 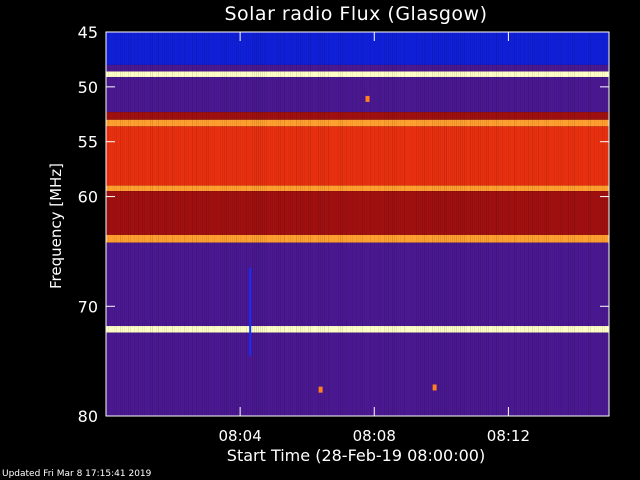 What do you see at coordinates (240, 436) in the screenshot?
I see `x-tick-label: 08:04` at bounding box center [240, 436].